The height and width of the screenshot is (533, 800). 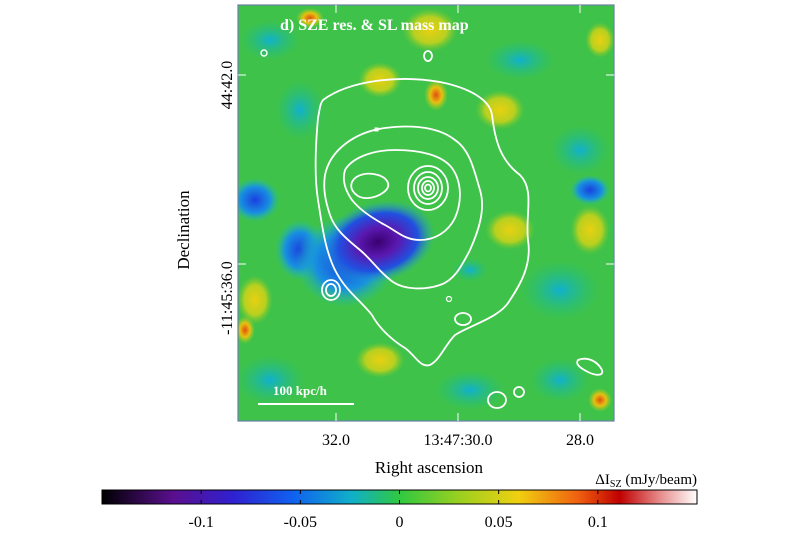 I want to click on x-tick-label-1: 32.0, so click(x=336, y=440).